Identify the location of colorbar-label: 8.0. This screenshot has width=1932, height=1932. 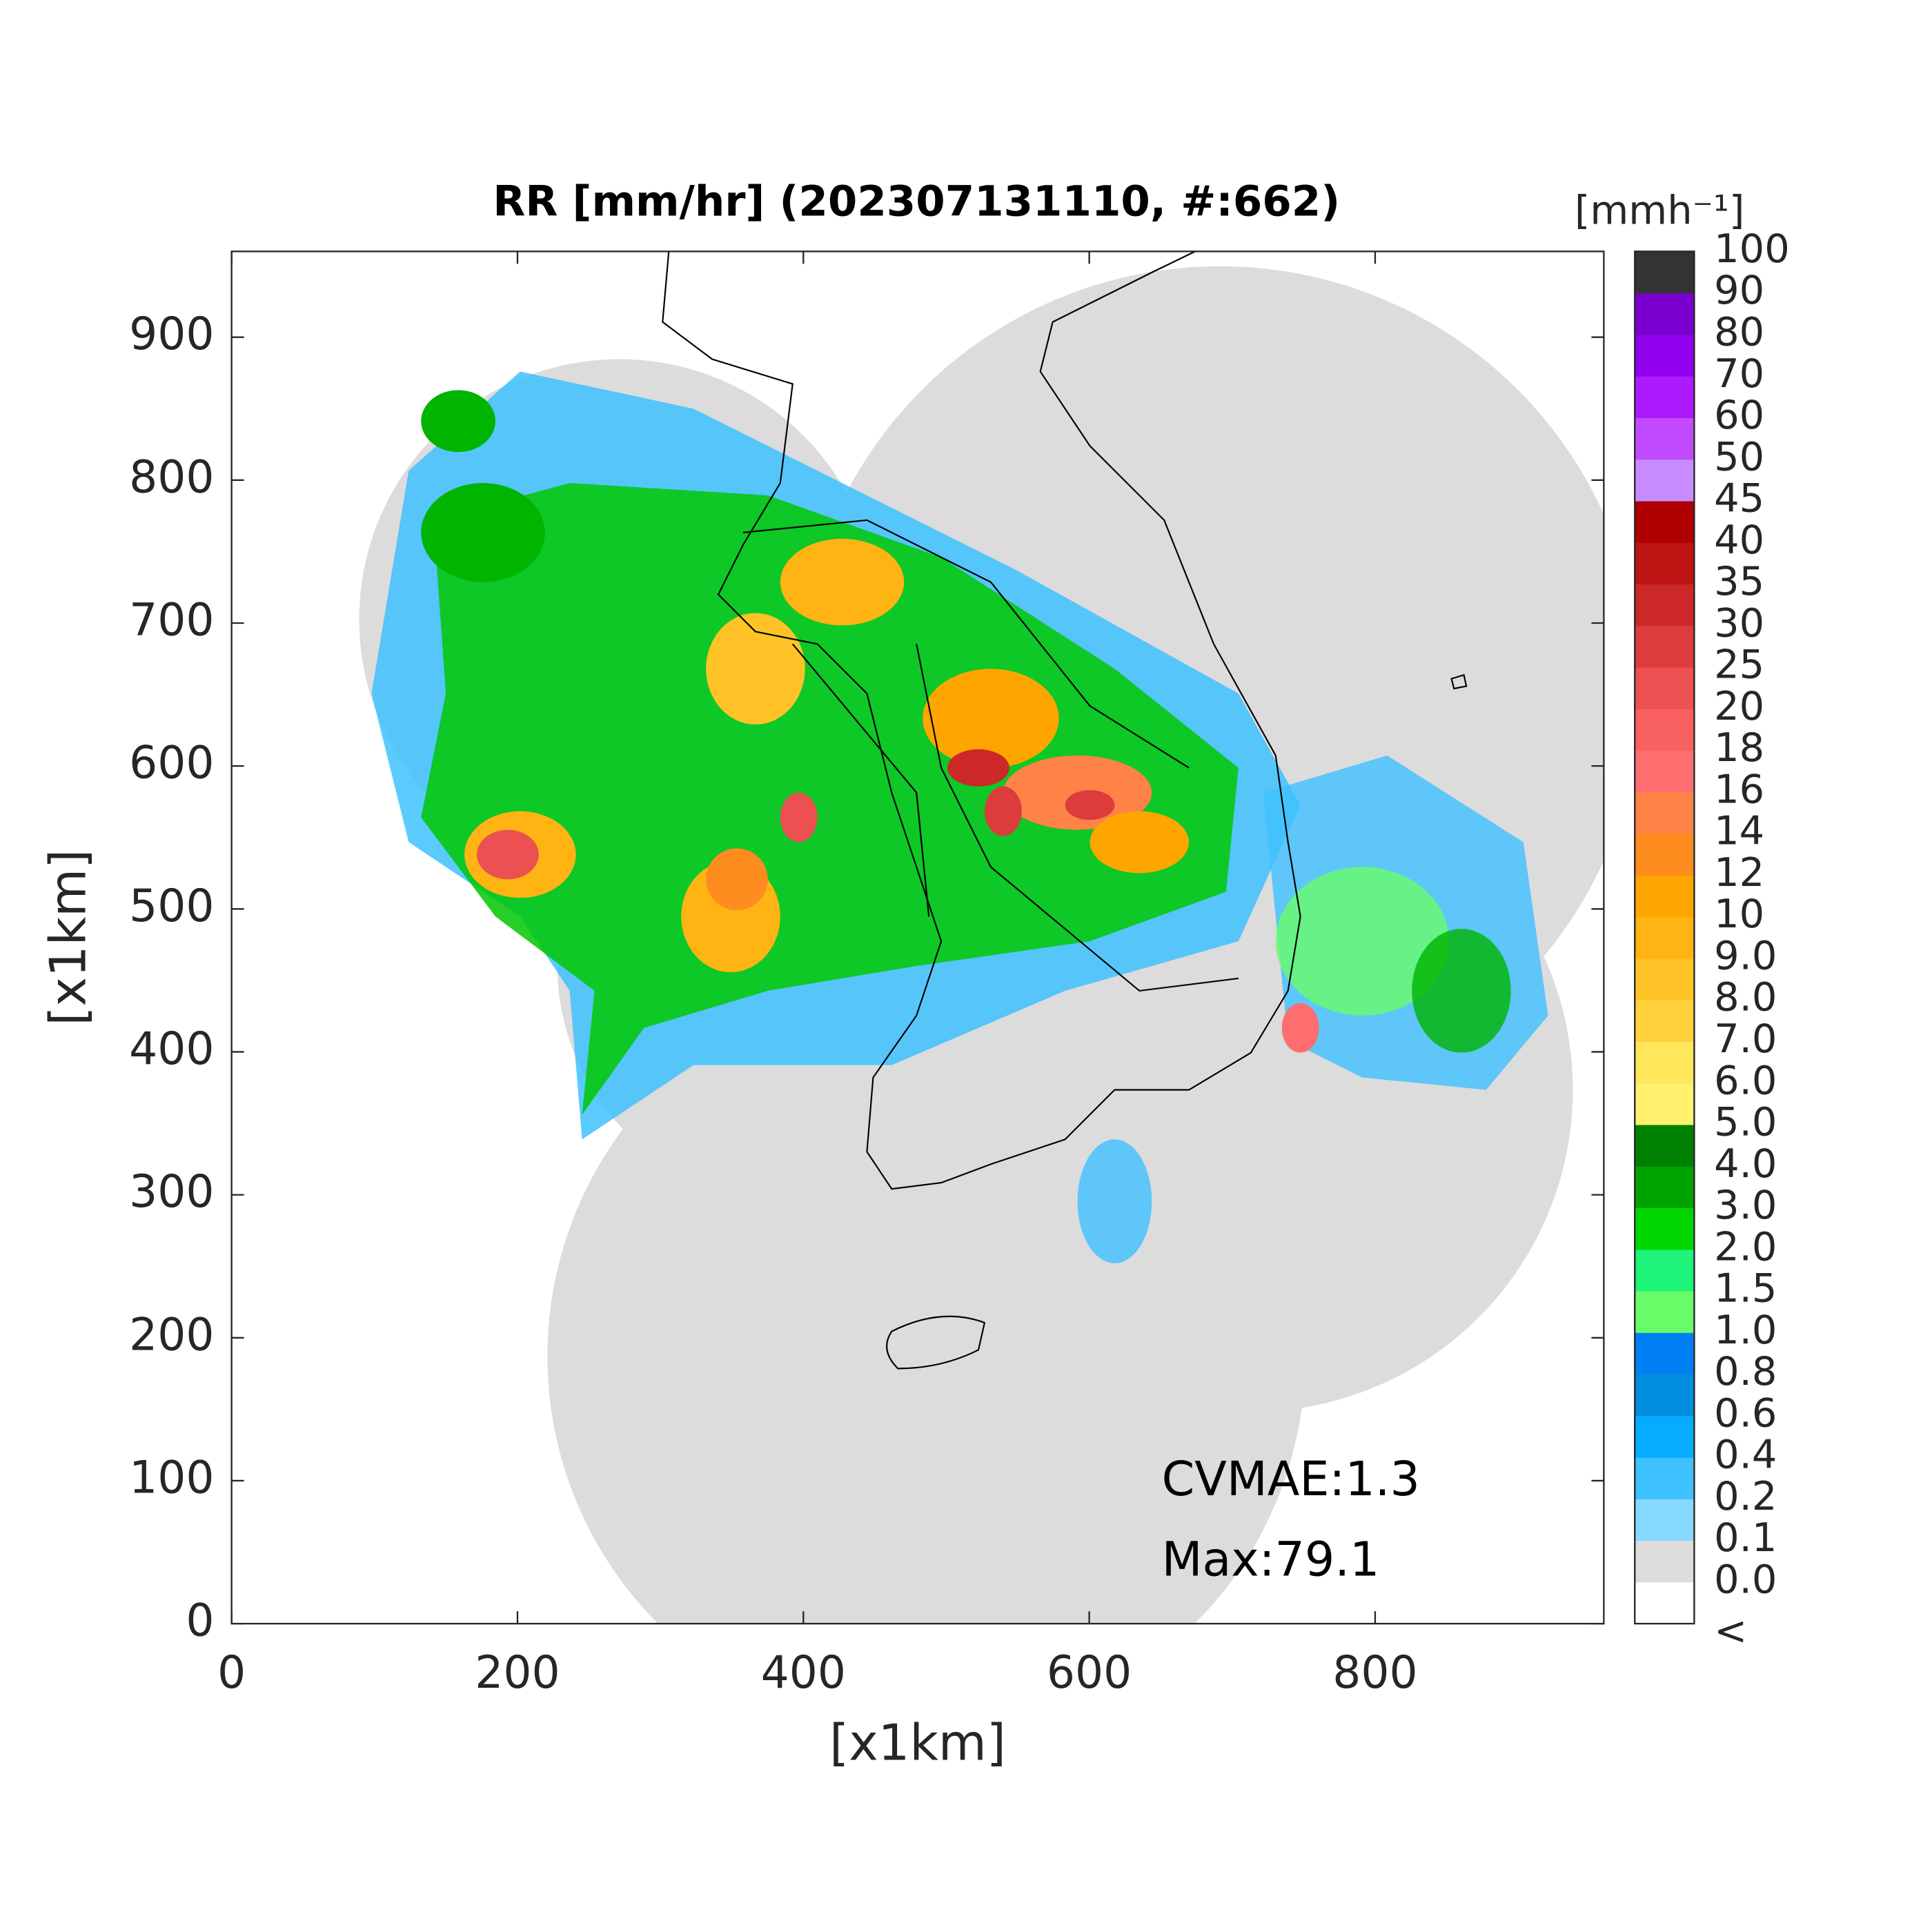
(1745, 997).